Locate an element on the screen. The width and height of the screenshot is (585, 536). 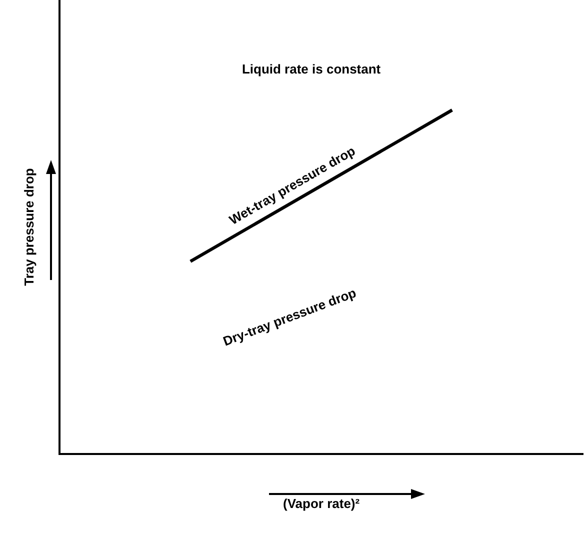
x-axis-title: (Vapor rate)² is located at coordinates (321, 503).